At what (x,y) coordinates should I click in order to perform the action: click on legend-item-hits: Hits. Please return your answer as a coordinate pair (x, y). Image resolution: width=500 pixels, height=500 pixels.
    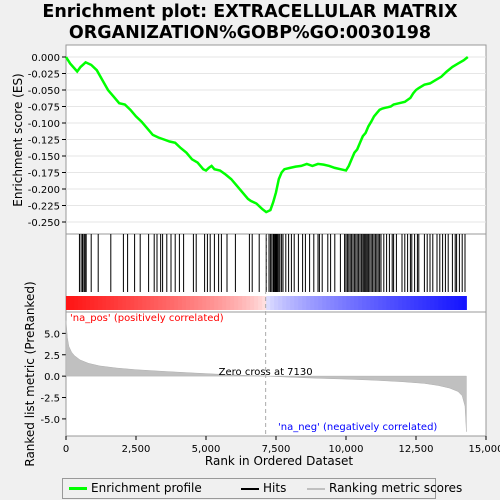
    Looking at the image, I should click on (263, 488).